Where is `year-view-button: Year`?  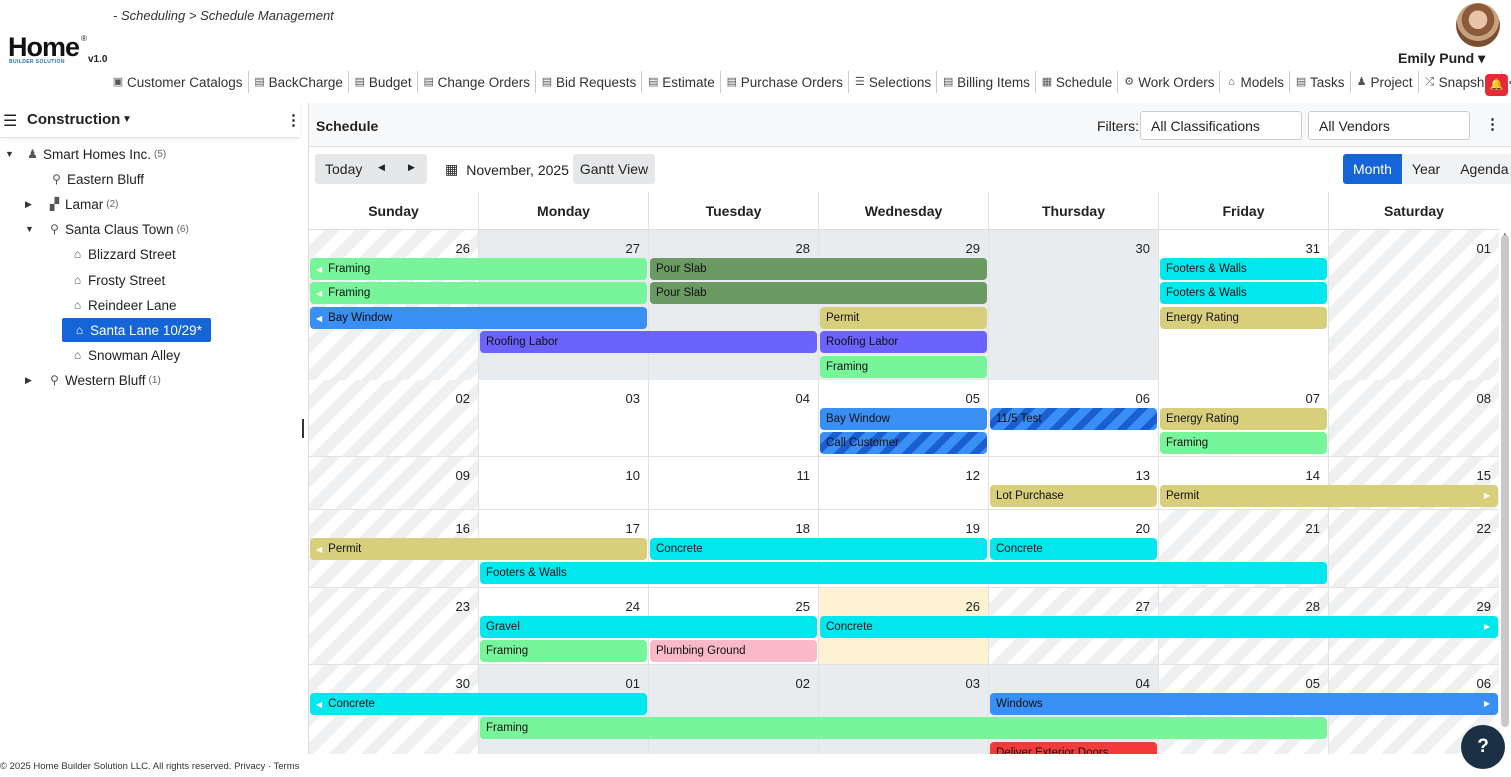
year-view-button: Year is located at coordinates (1426, 169).